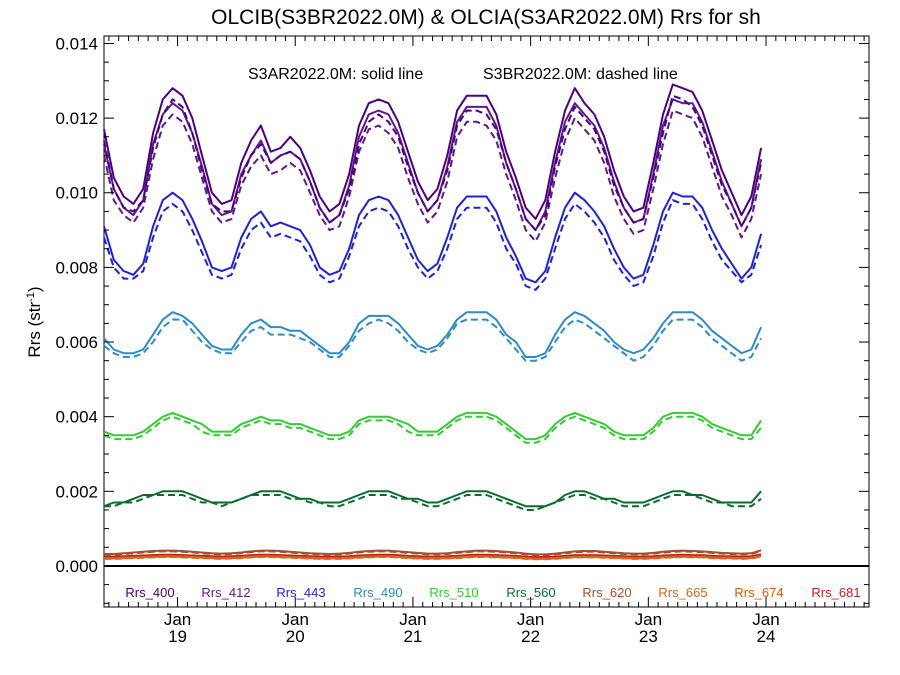 The height and width of the screenshot is (675, 900). I want to click on legend-label-rrs-443: Rrs_443, so click(300, 592).